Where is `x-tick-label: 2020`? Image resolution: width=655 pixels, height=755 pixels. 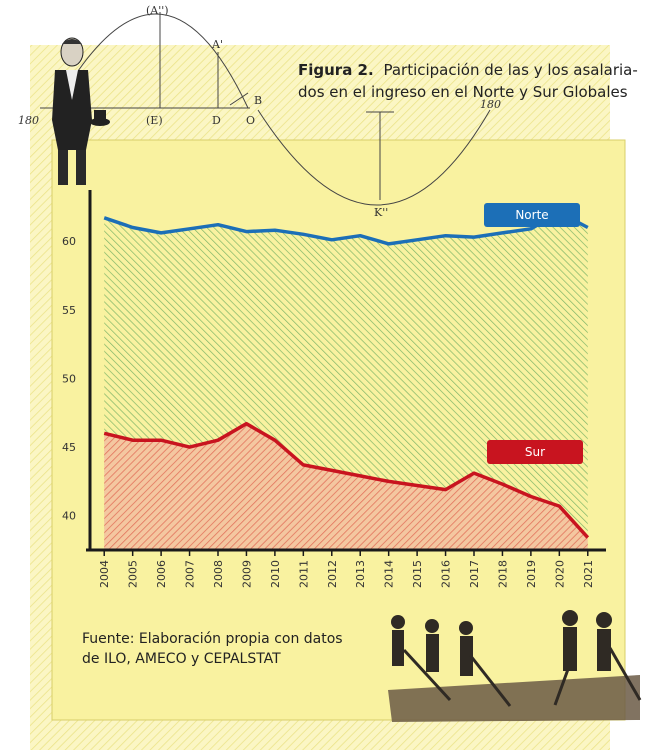 x-tick-label: 2020 is located at coordinates (559, 574).